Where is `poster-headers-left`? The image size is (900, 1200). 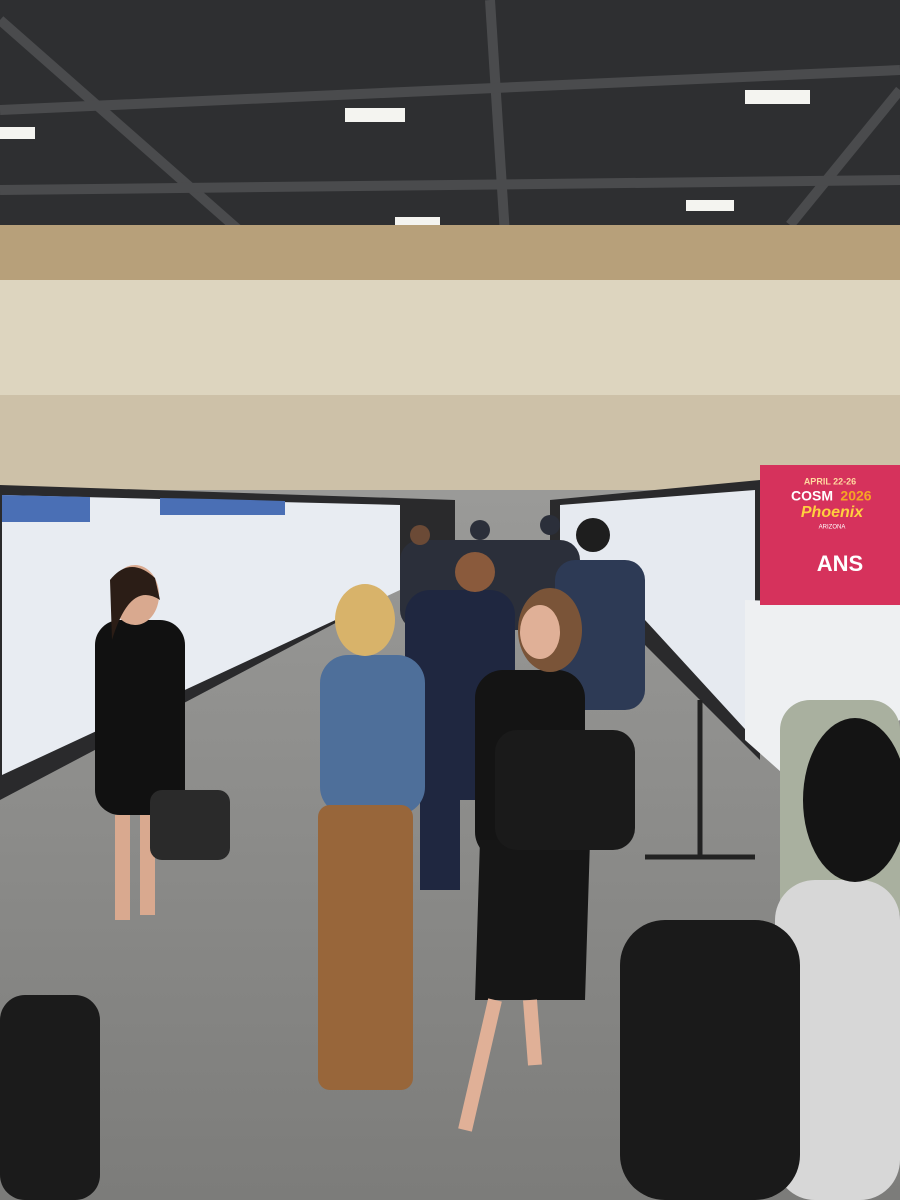 poster-headers-left is located at coordinates (143, 508).